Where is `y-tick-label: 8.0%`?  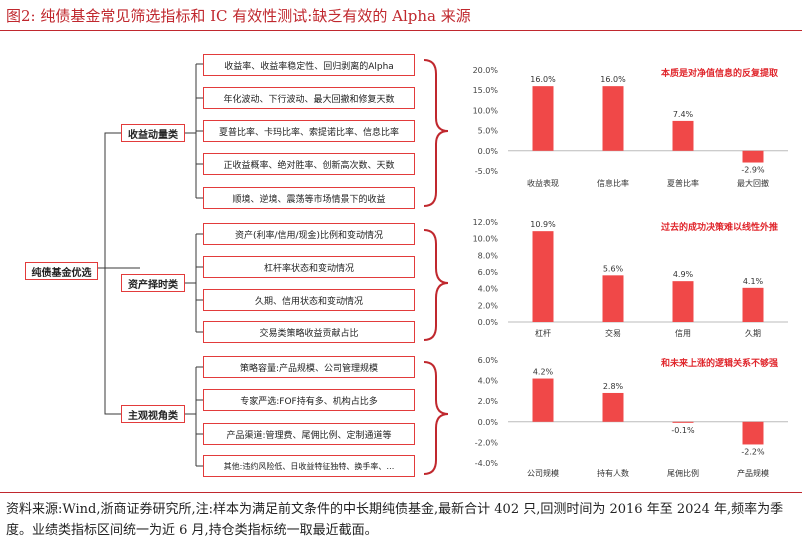
y-tick-label: 8.0% is located at coordinates (488, 255).